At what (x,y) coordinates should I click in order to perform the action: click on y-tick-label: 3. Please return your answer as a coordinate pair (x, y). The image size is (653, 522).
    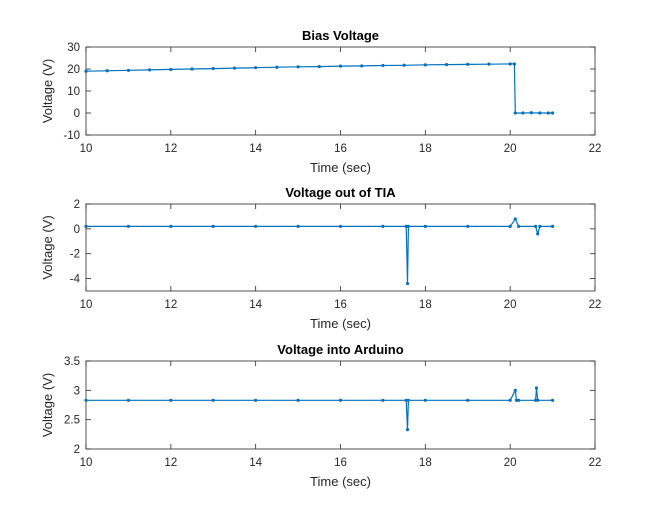
    Looking at the image, I should click on (77, 391).